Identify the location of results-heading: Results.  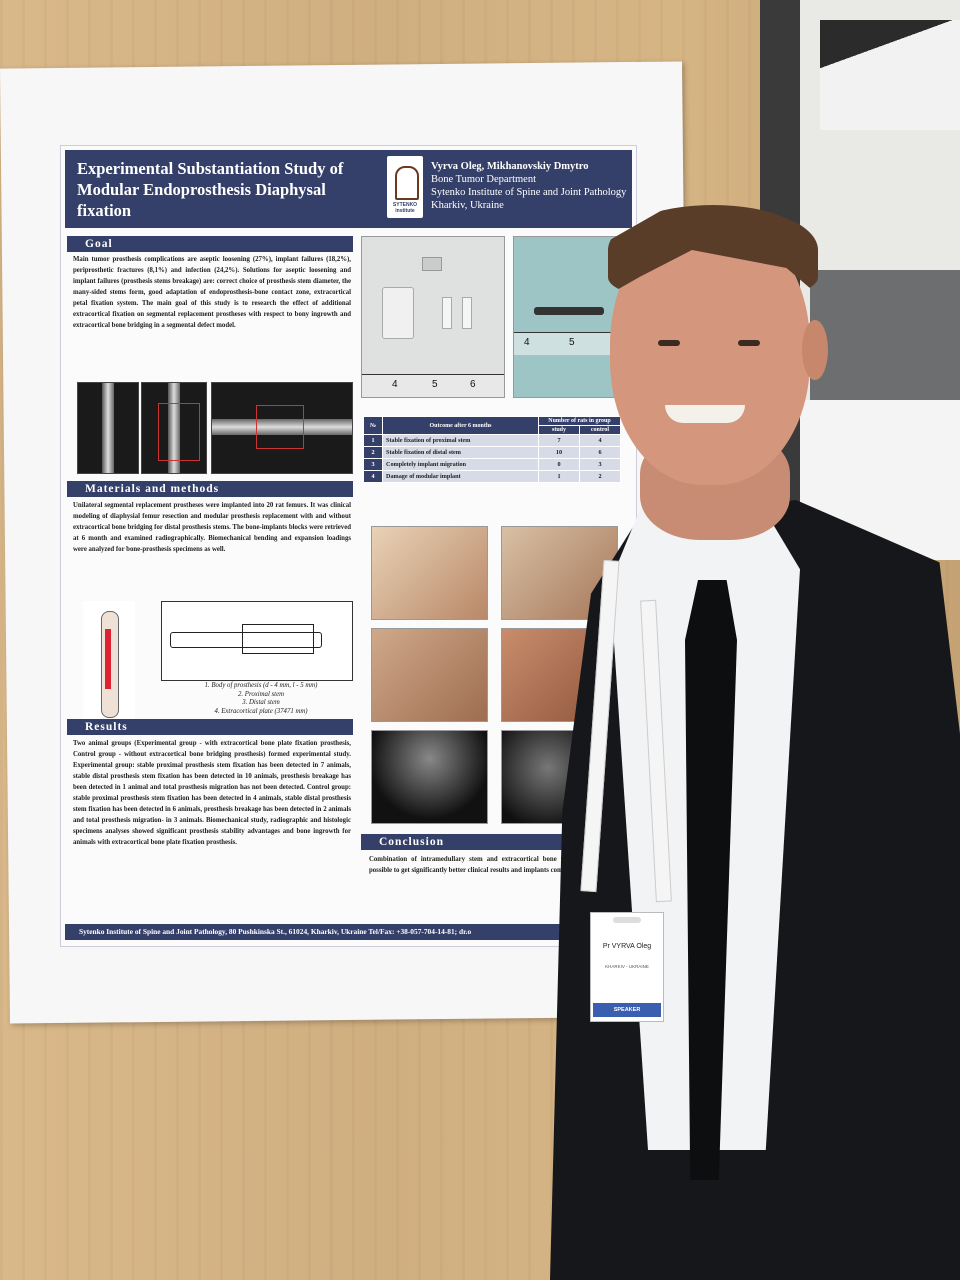
(210, 727).